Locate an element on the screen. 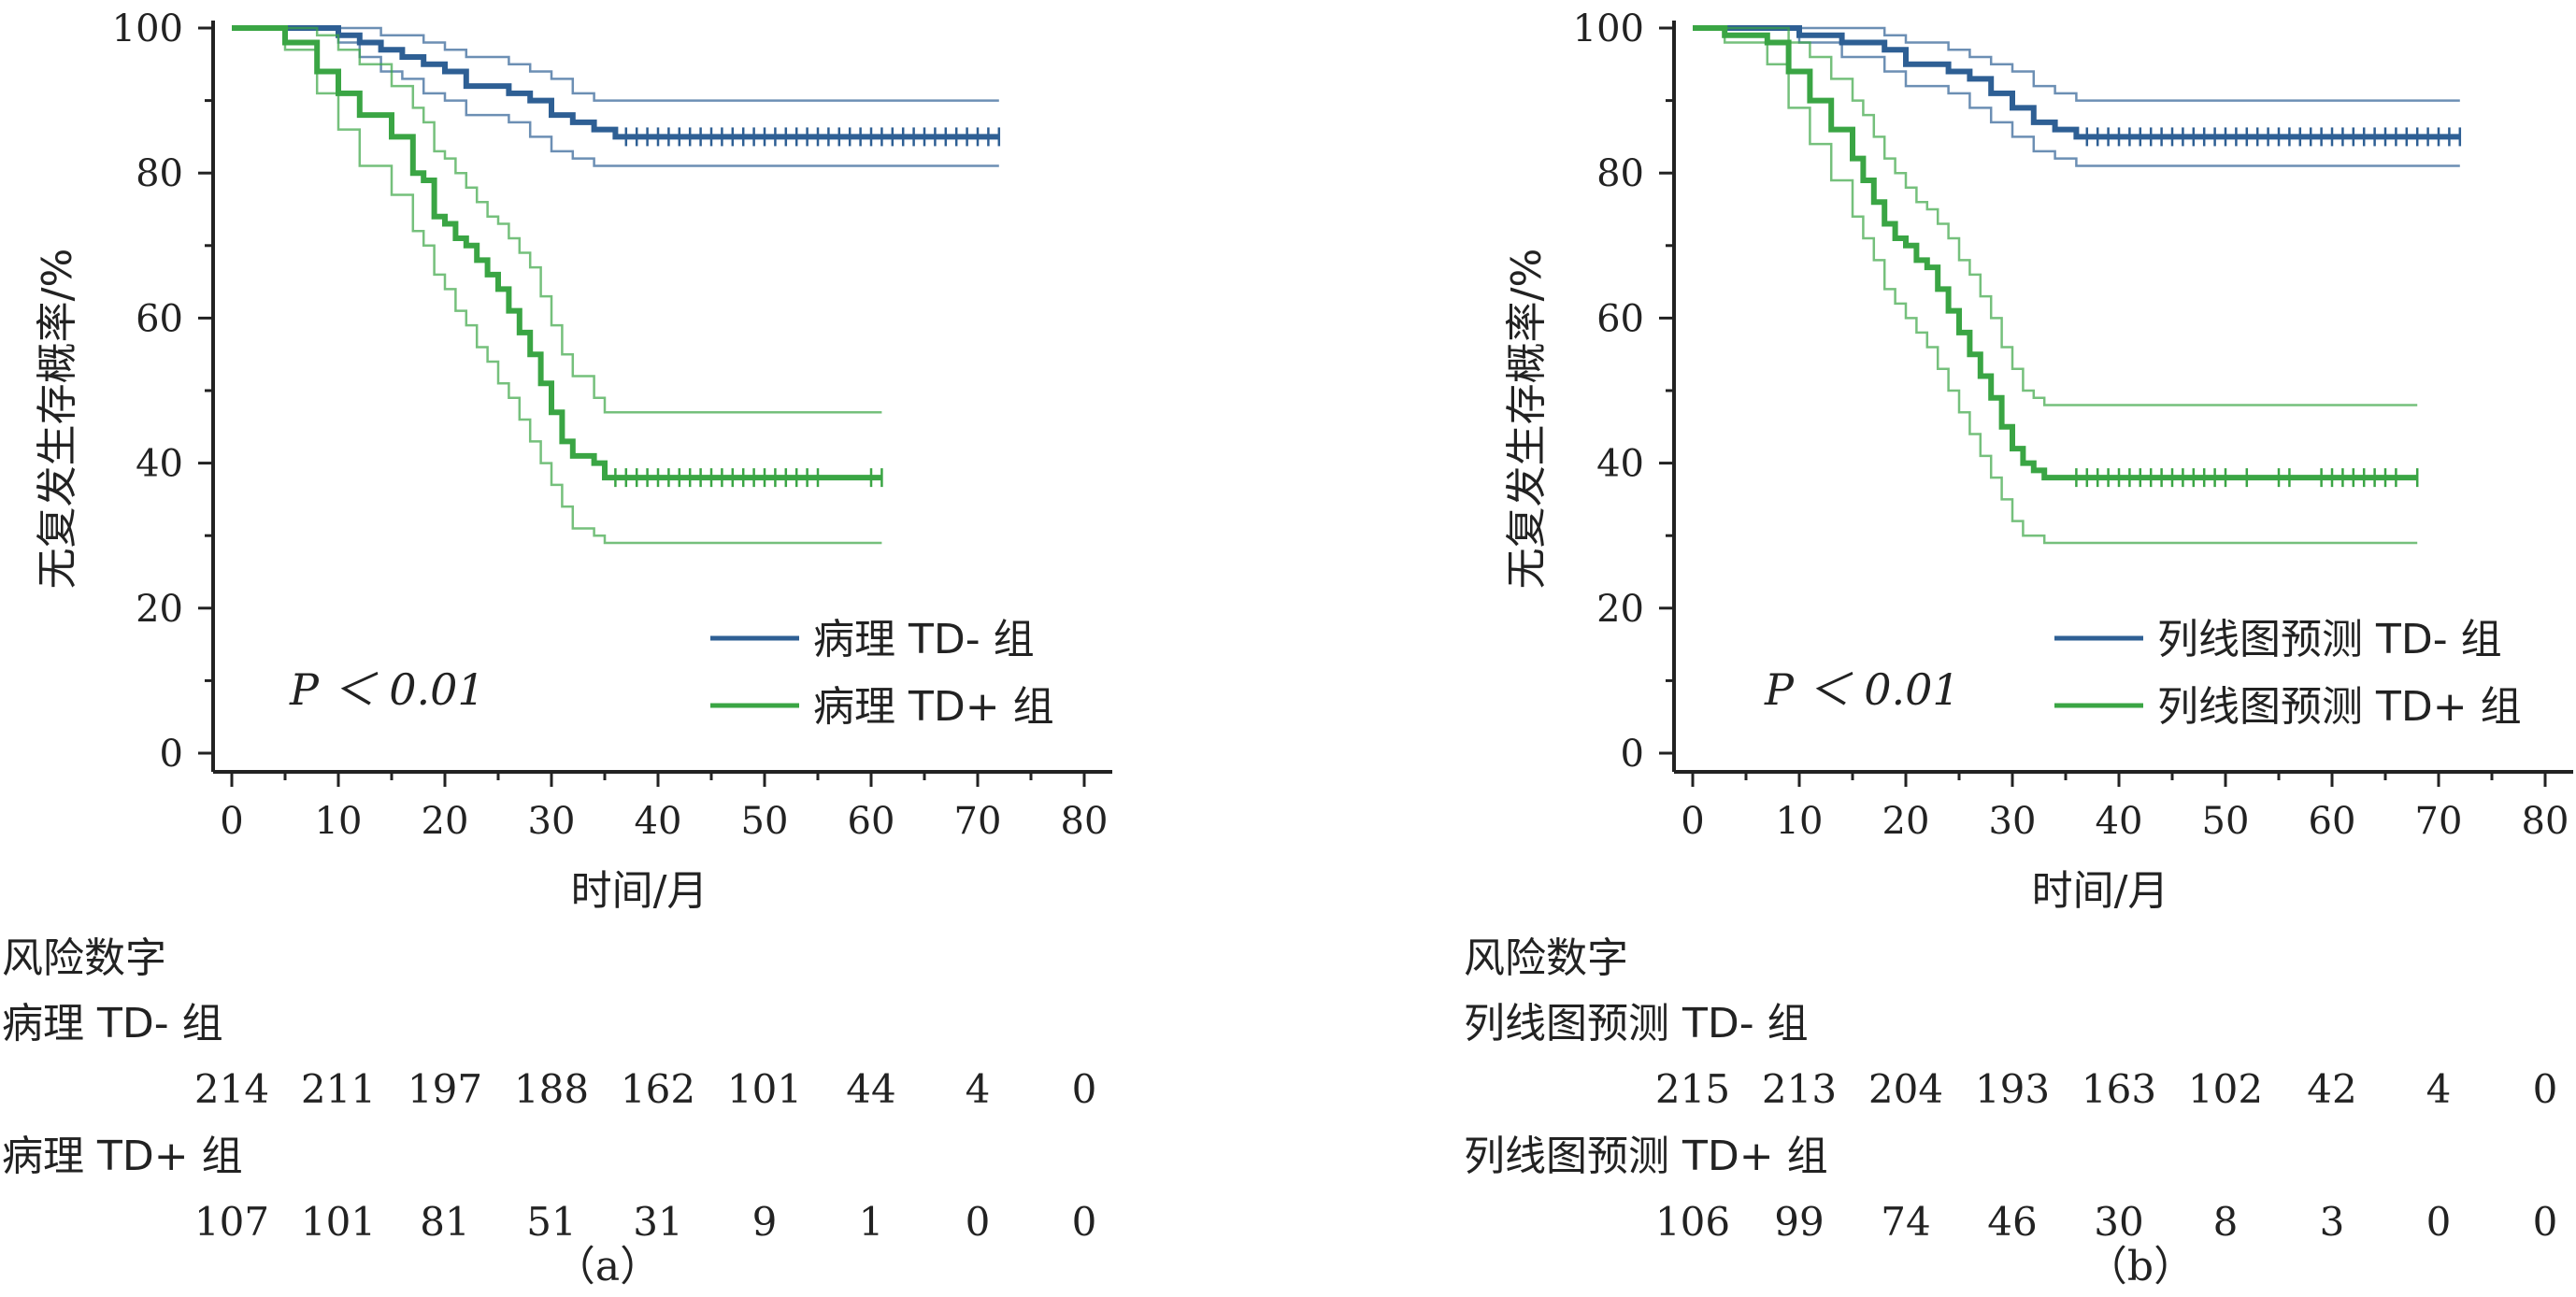 This screenshot has height=1297, width=2576. risk-count: 81 is located at coordinates (444, 1222).